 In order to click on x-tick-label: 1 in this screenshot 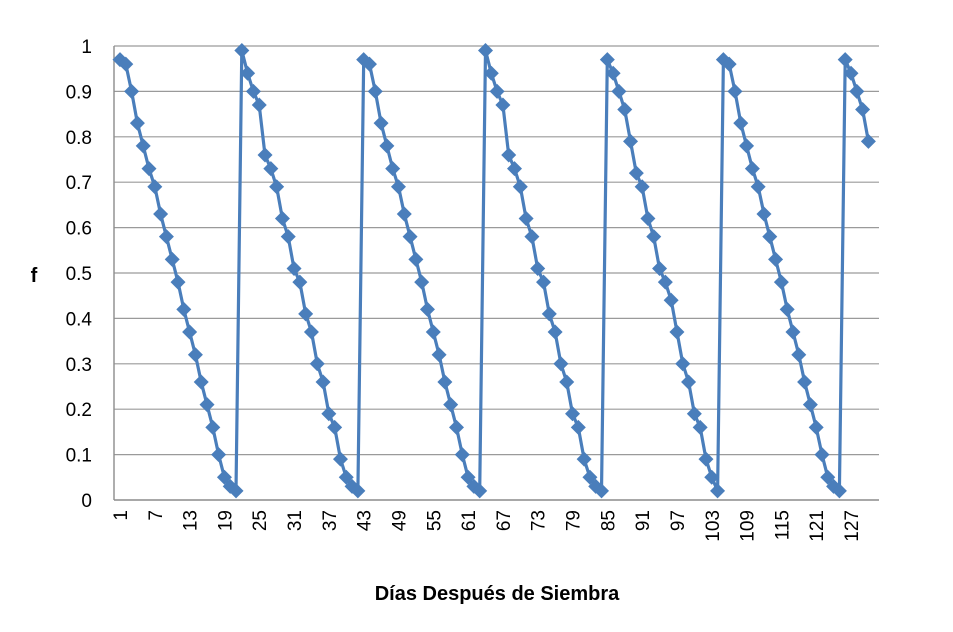, I will do `click(121, 515)`.